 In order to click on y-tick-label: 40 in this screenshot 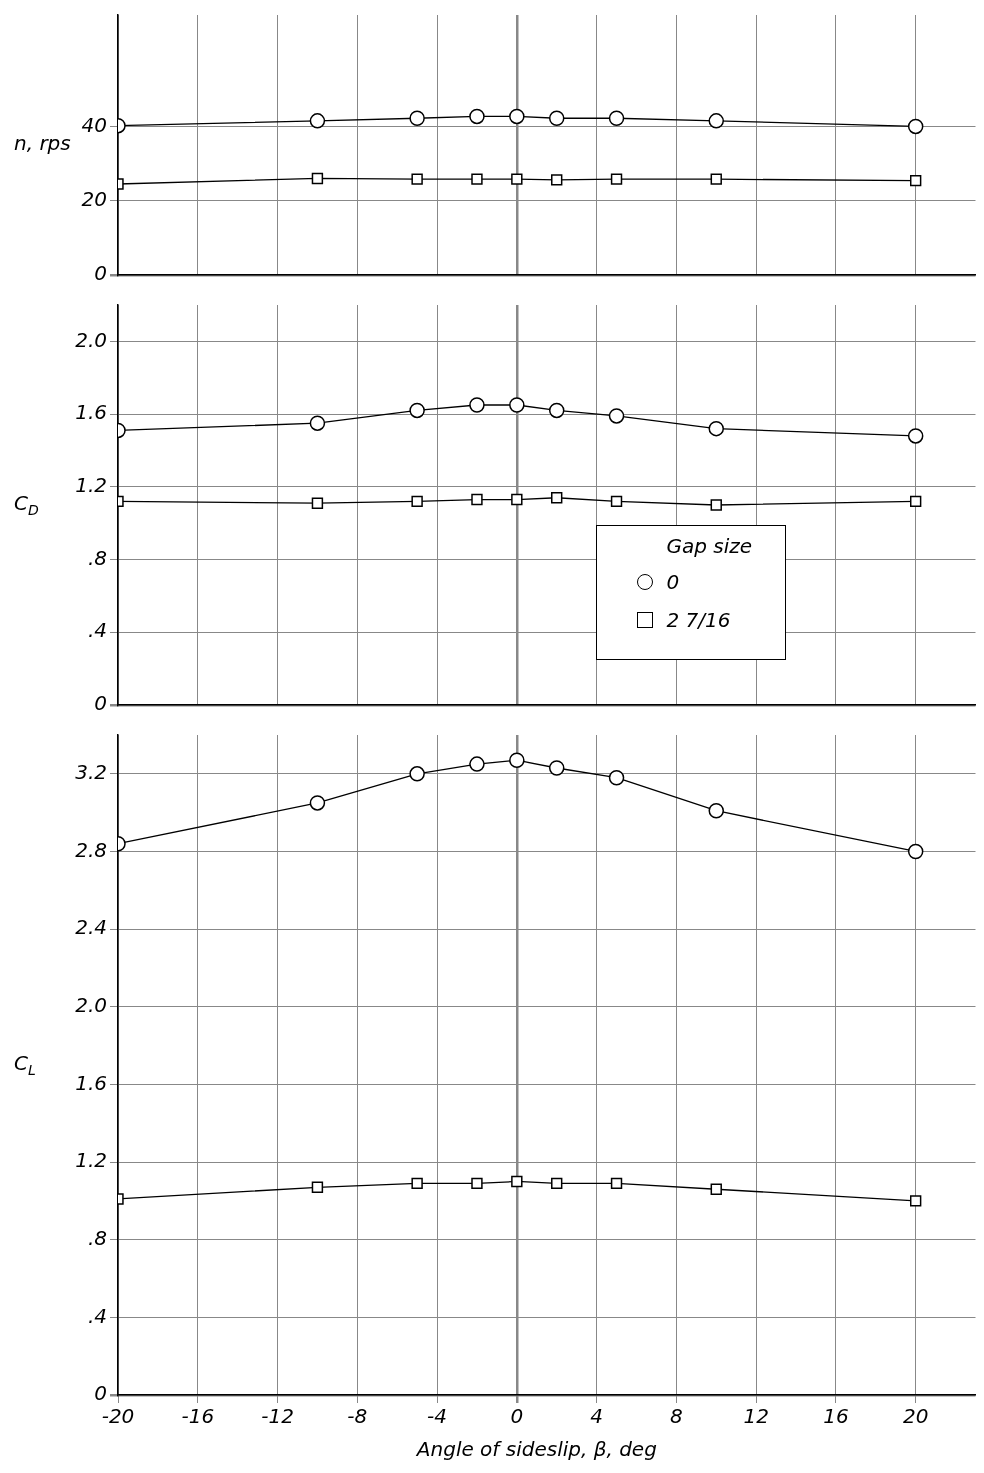, I will do `click(94, 124)`.